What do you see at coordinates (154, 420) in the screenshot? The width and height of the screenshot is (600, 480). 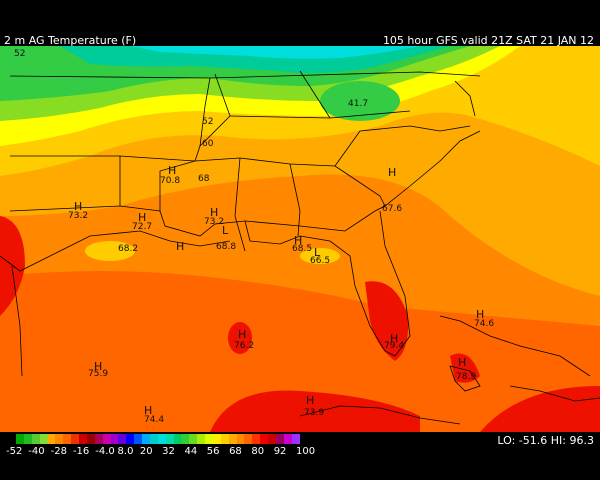 I see `label-74-4: 74.4` at bounding box center [154, 420].